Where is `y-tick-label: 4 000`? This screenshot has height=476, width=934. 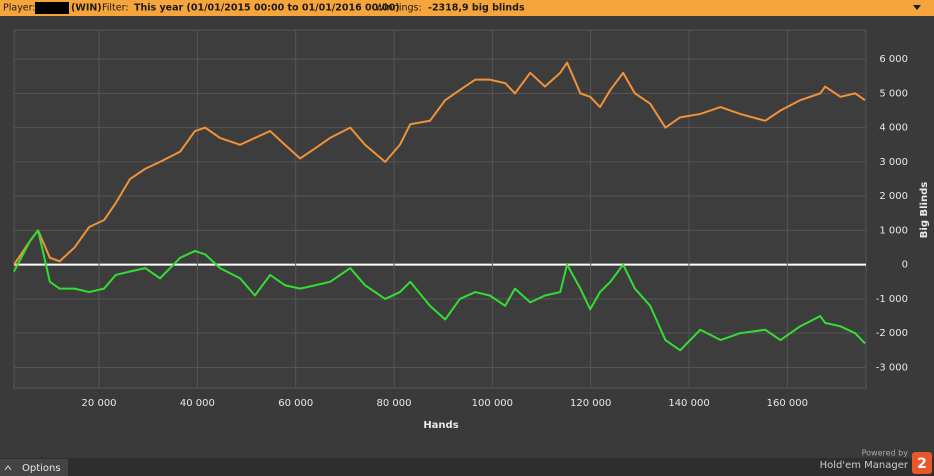 y-tick-label: 4 000 is located at coordinates (893, 128).